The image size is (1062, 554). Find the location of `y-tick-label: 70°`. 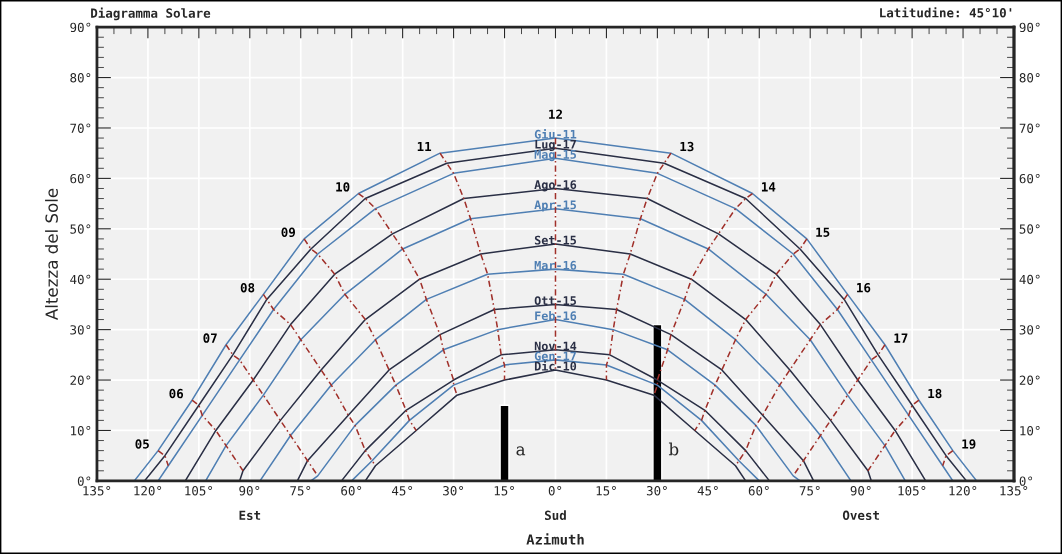

y-tick-label: 70° is located at coordinates (80, 128).